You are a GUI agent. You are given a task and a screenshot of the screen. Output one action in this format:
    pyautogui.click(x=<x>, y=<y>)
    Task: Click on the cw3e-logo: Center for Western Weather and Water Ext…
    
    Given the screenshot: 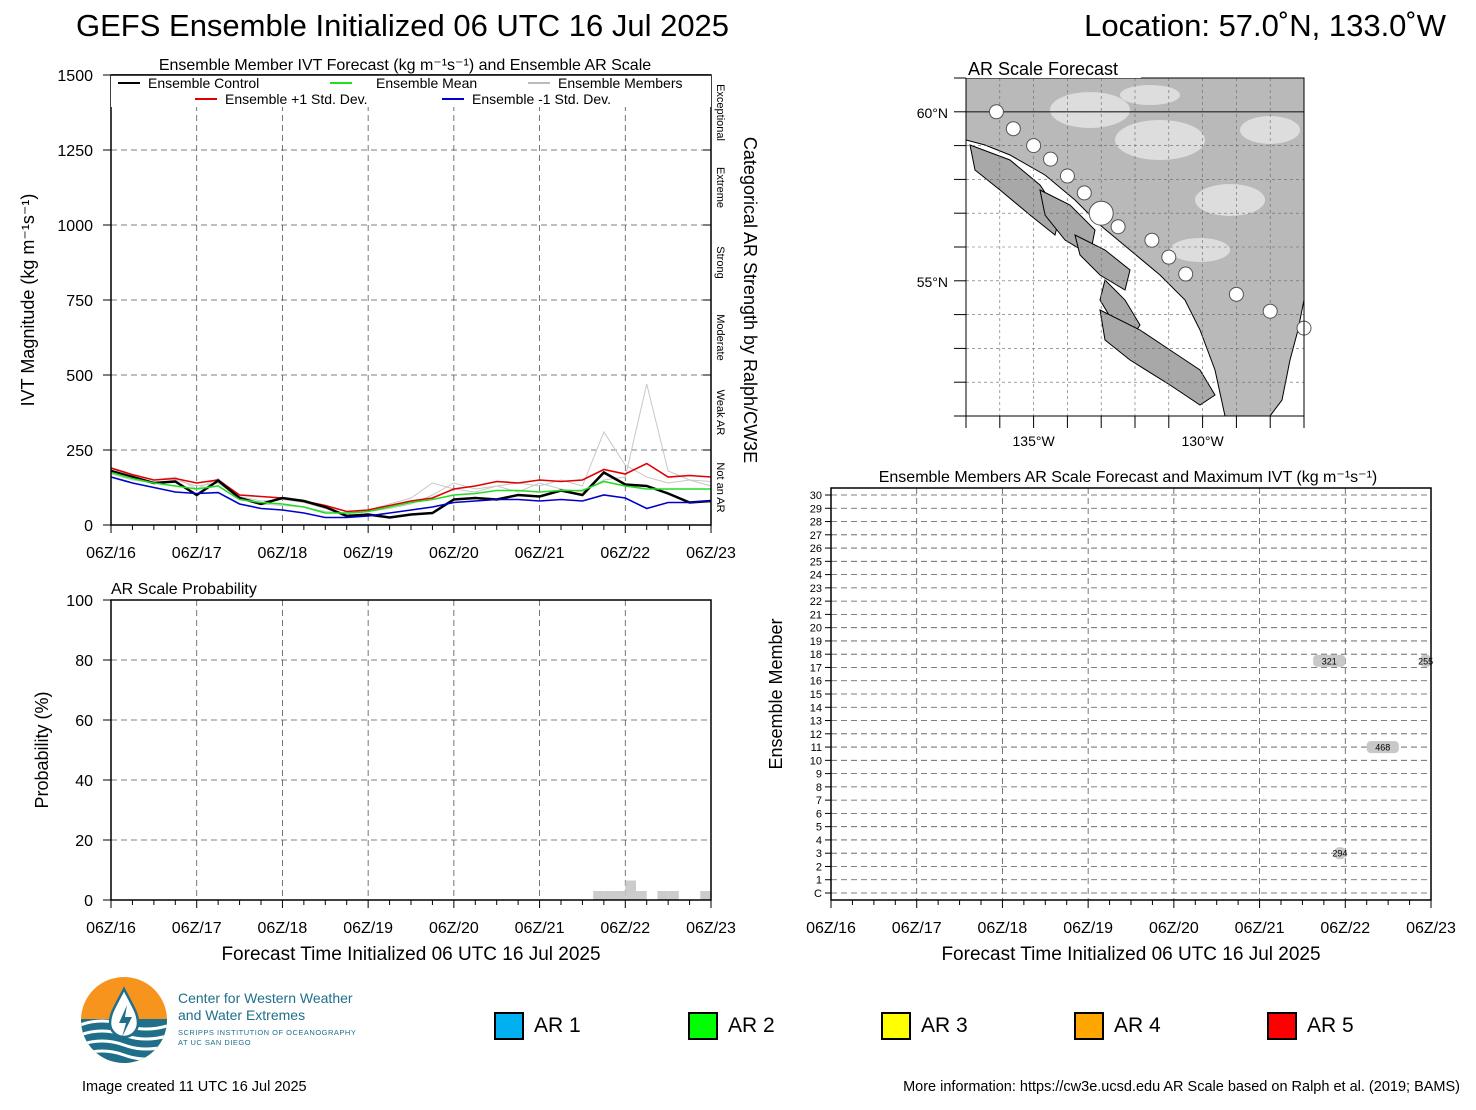 What is the action you would take?
    pyautogui.click(x=218, y=1020)
    